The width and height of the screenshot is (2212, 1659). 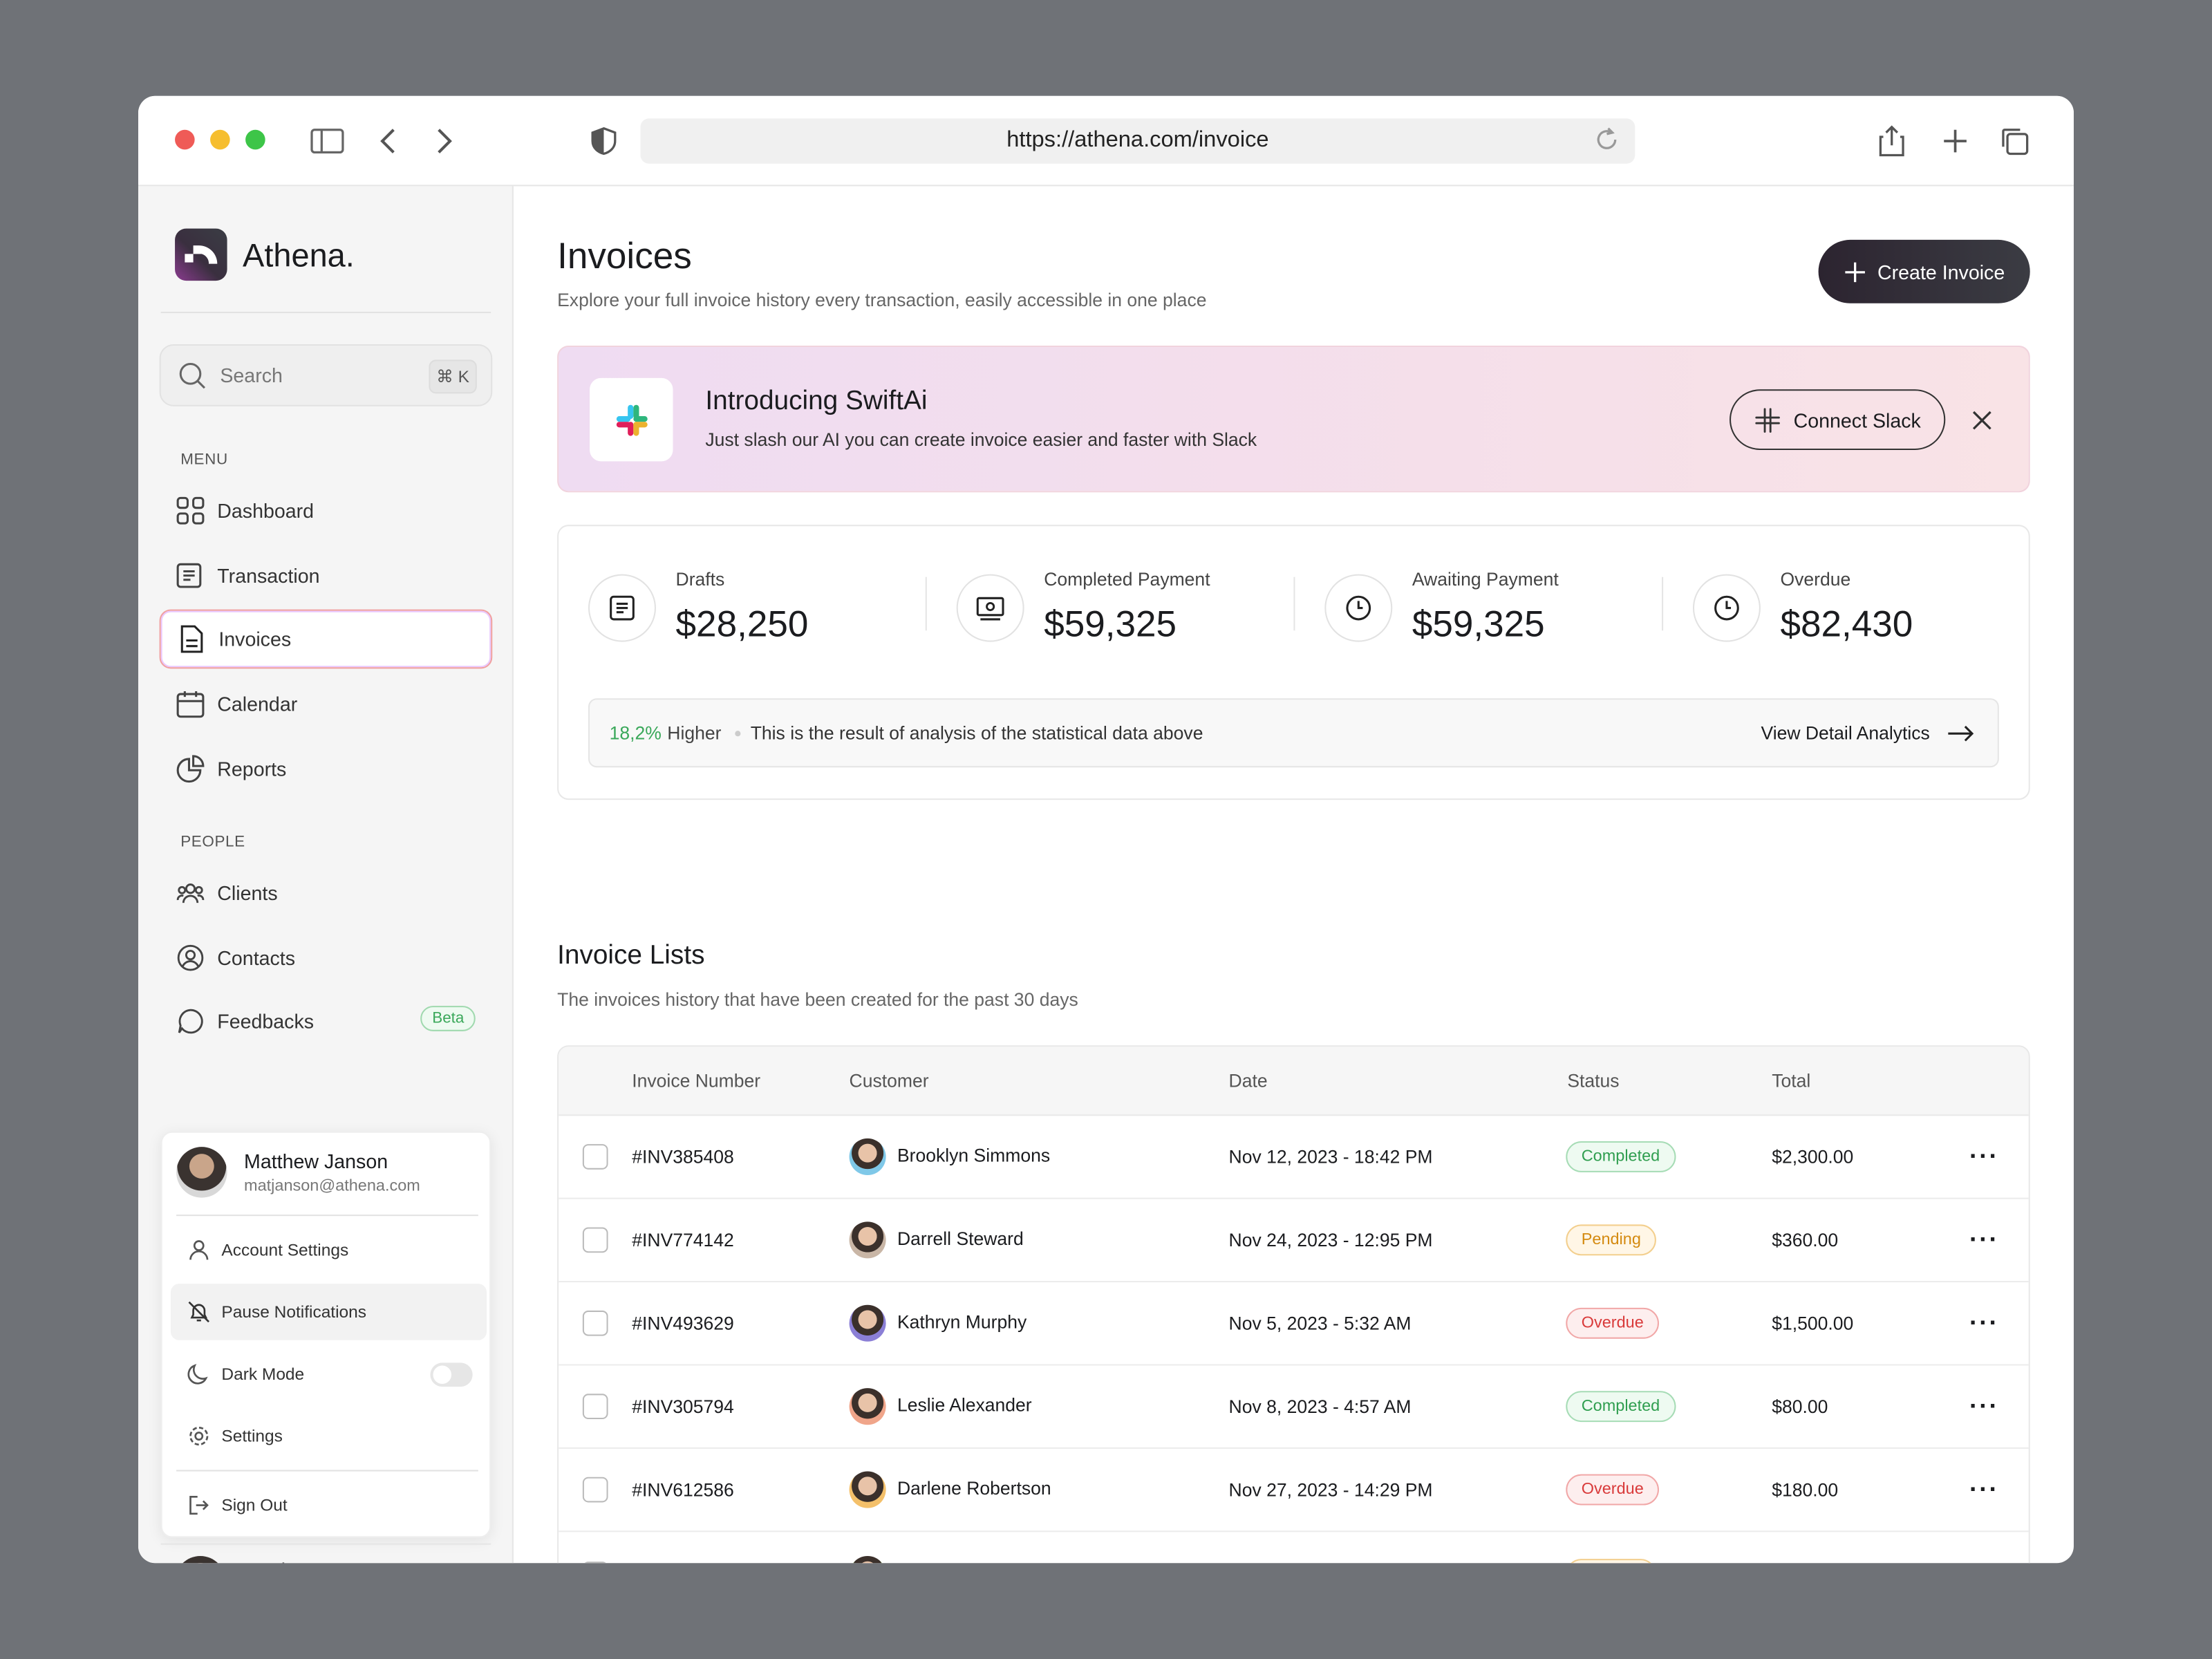 I want to click on customer-name: Darrell Steward, so click(x=960, y=1239).